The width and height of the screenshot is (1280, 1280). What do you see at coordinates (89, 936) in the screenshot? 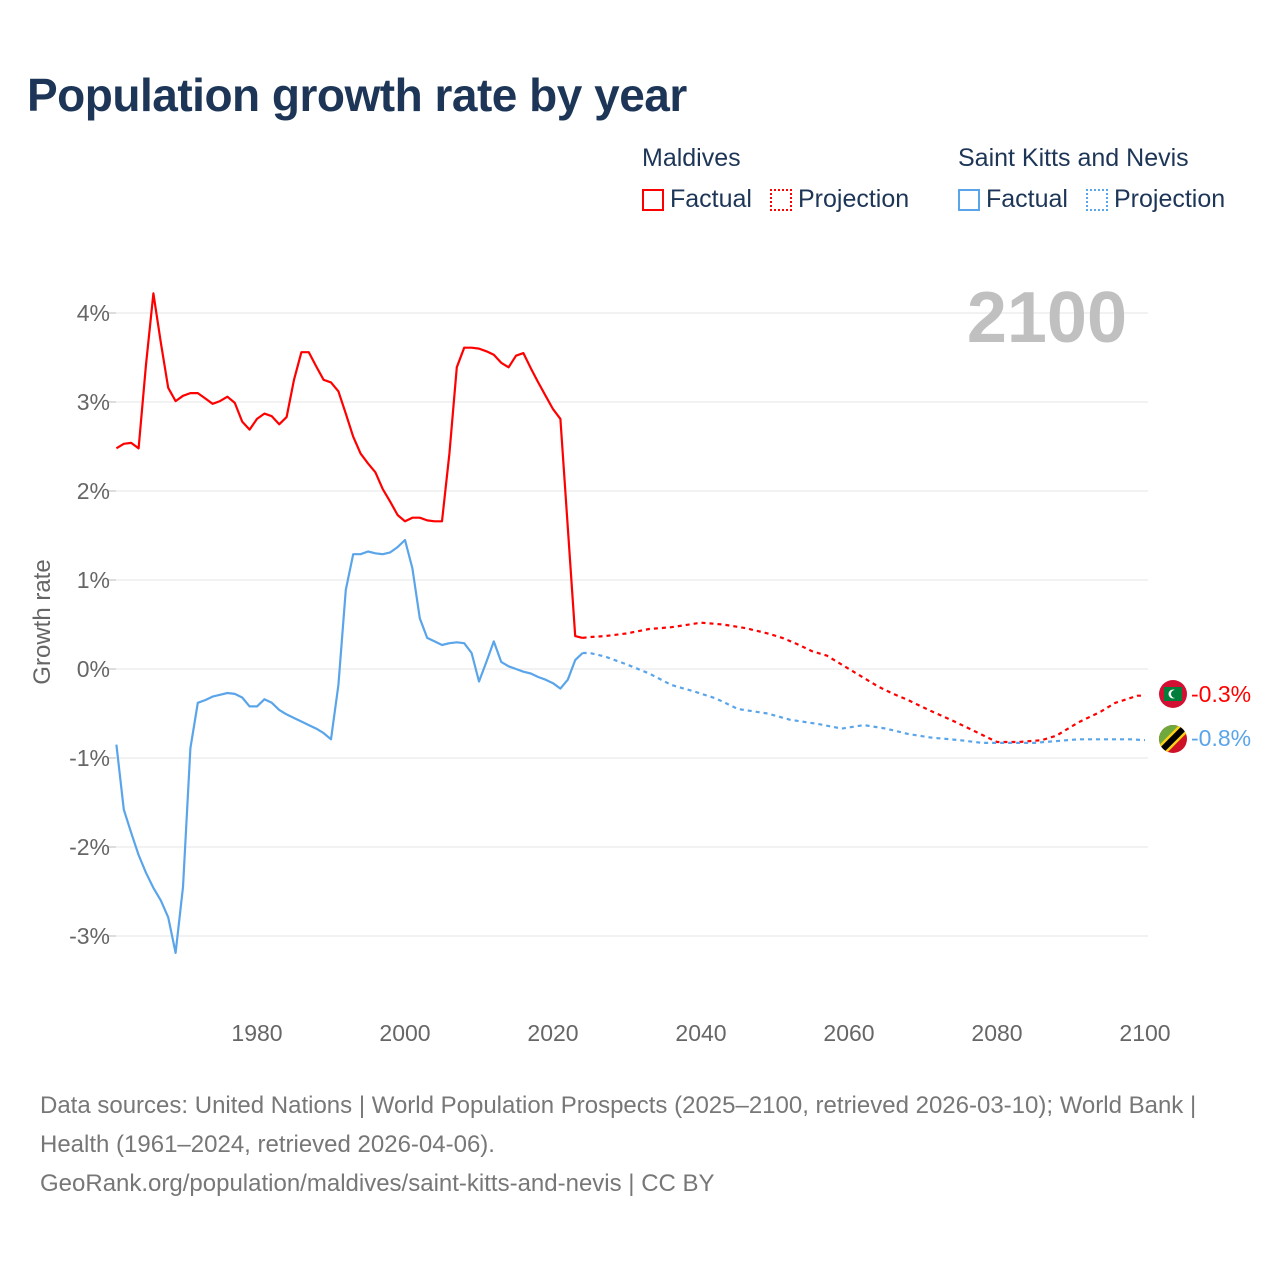
I see `y-tick-label: -3%` at bounding box center [89, 936].